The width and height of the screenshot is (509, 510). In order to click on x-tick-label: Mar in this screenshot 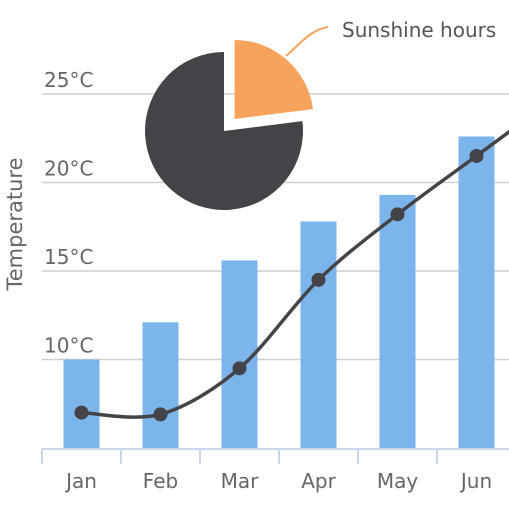, I will do `click(240, 481)`.